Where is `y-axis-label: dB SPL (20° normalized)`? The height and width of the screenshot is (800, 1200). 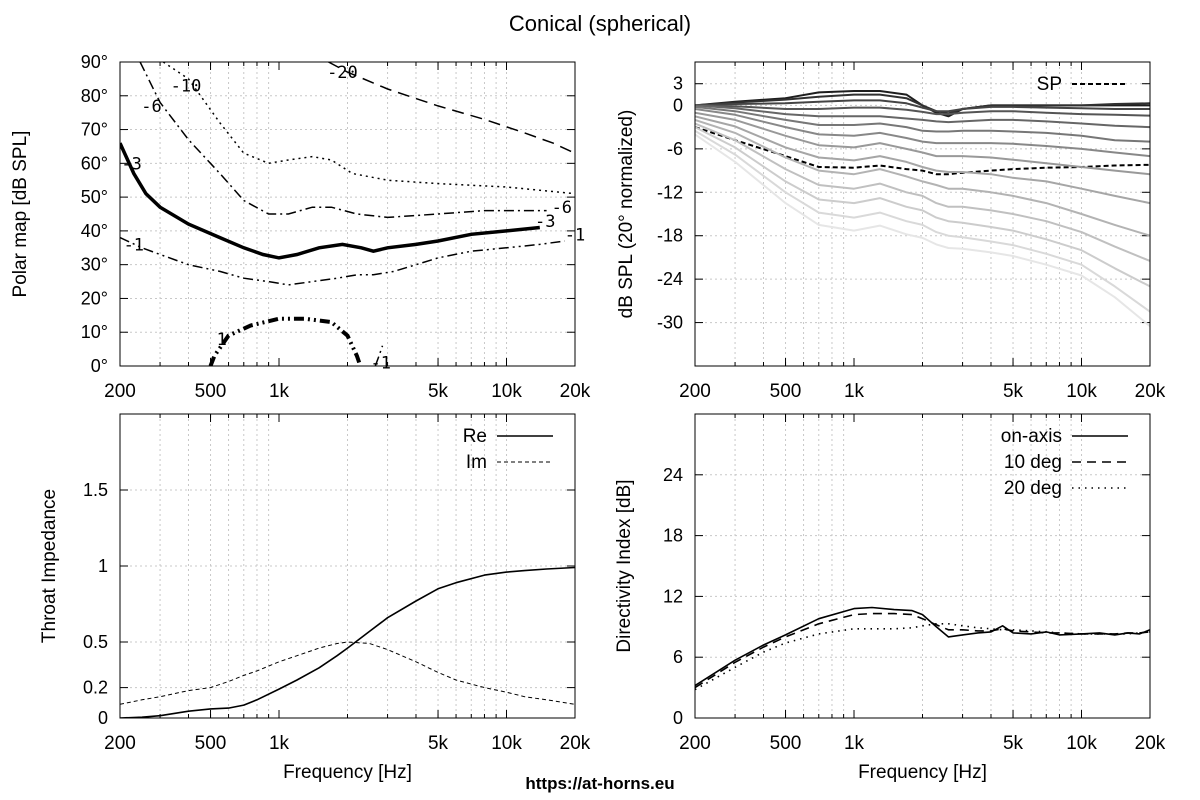
y-axis-label: dB SPL (20° normalized) is located at coordinates (626, 214).